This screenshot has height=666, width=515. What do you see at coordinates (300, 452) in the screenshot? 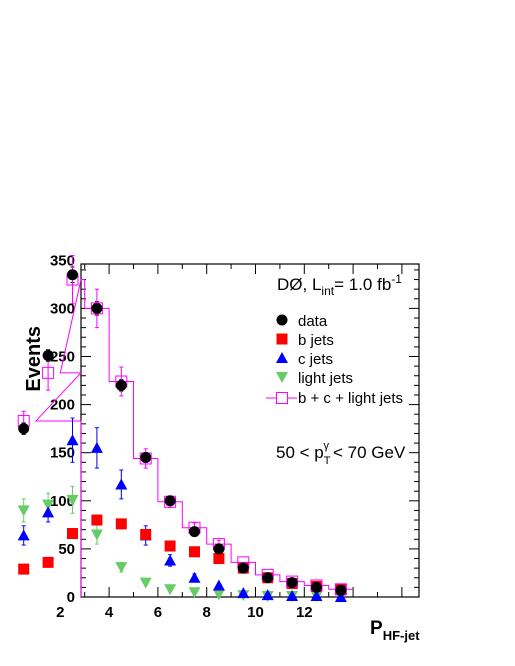
I see `pt-range-left: 50 < p` at bounding box center [300, 452].